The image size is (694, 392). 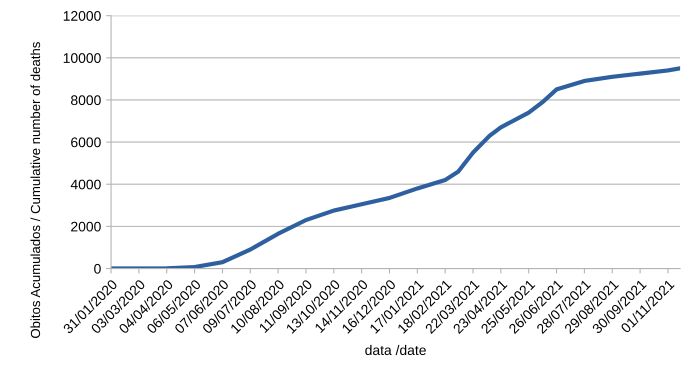 What do you see at coordinates (97, 269) in the screenshot?
I see `y-tick-label: 0` at bounding box center [97, 269].